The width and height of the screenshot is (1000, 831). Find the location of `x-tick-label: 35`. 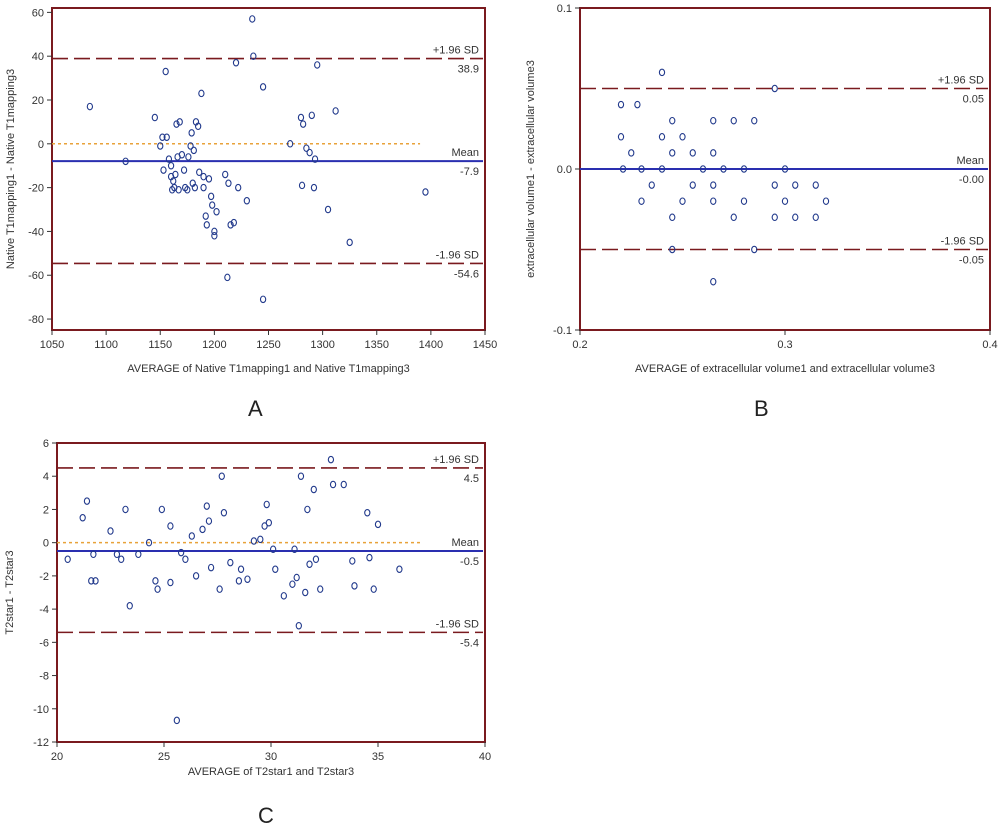

x-tick-label: 35 is located at coordinates (378, 757).